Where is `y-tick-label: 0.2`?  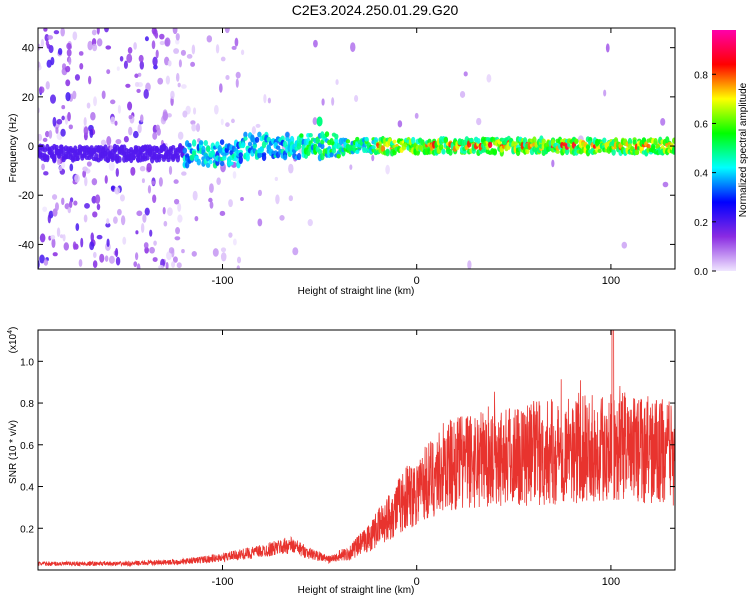 y-tick-label: 0.2 is located at coordinates (27, 529).